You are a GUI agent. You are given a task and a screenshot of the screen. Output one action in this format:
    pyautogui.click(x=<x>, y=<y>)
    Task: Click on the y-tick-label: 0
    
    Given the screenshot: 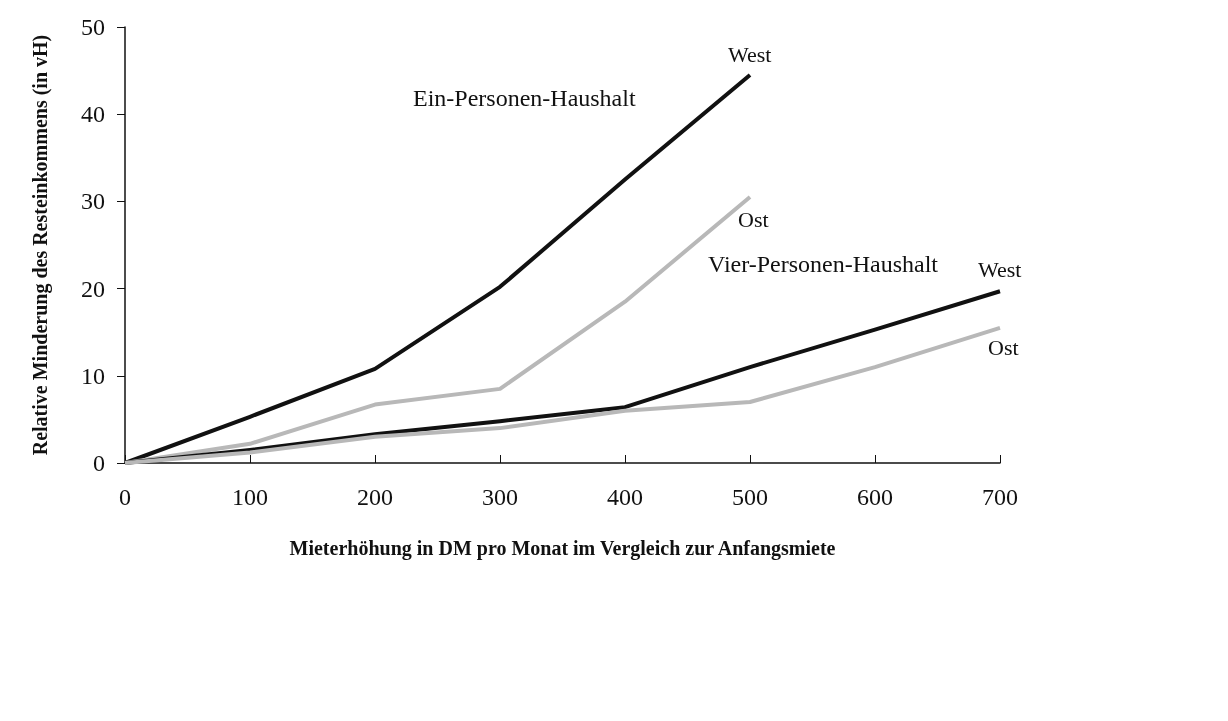 What is the action you would take?
    pyautogui.click(x=99, y=463)
    